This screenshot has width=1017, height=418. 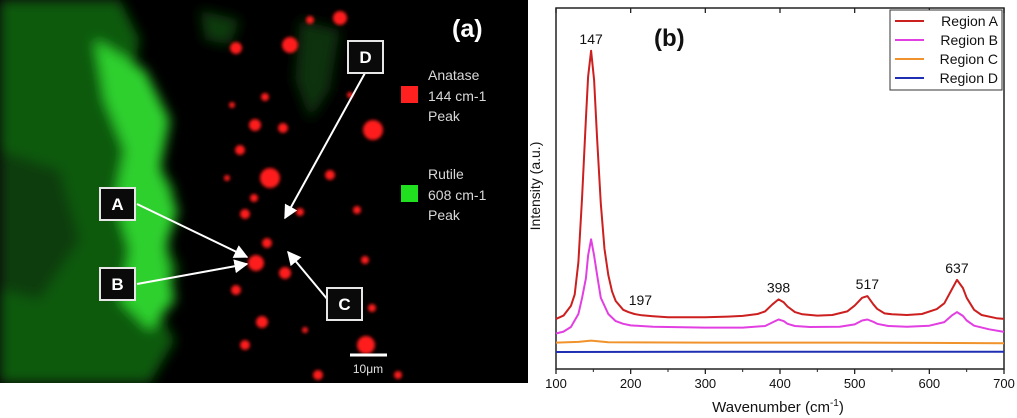 What do you see at coordinates (251, 186) in the screenshot?
I see `marker-arrows` at bounding box center [251, 186].